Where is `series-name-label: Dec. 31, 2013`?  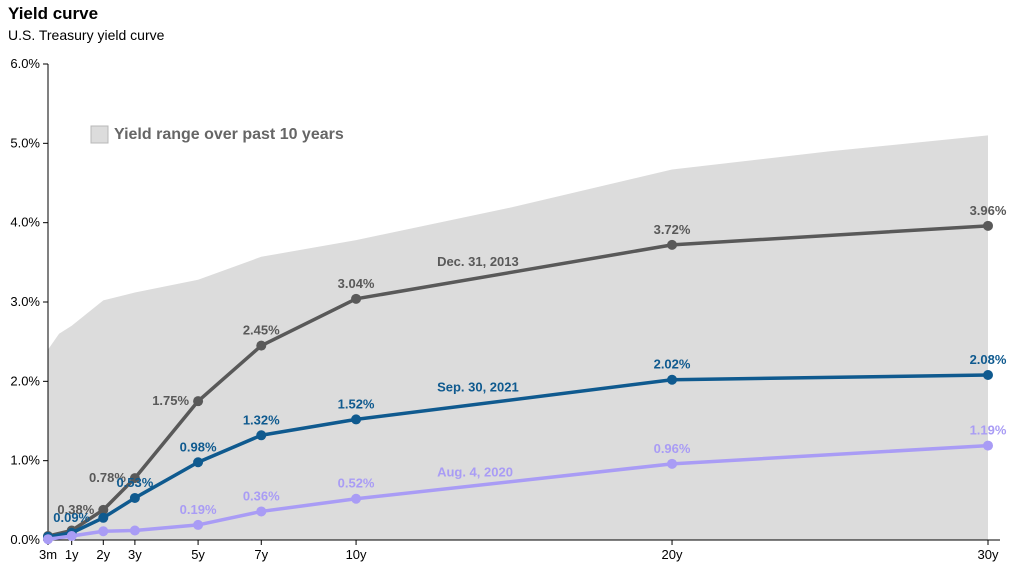 series-name-label: Dec. 31, 2013 is located at coordinates (478, 261).